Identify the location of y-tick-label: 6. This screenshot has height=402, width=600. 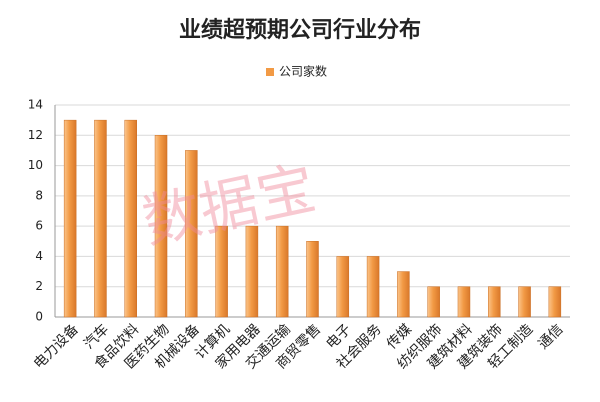
(39, 226).